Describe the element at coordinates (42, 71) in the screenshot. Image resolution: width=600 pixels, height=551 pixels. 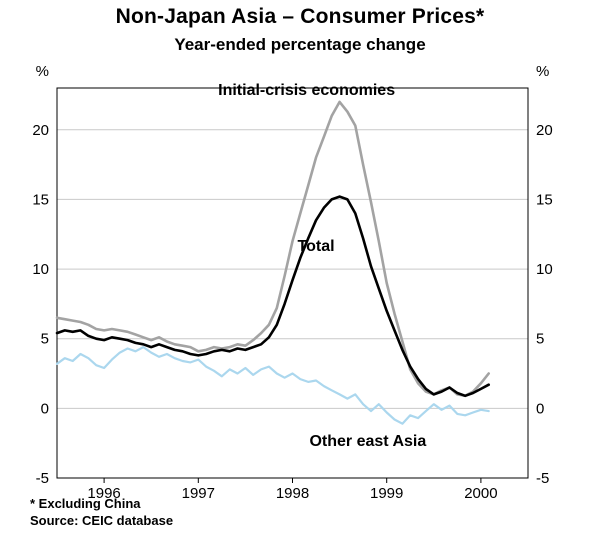
I see `y-unit-label-left: %` at that location.